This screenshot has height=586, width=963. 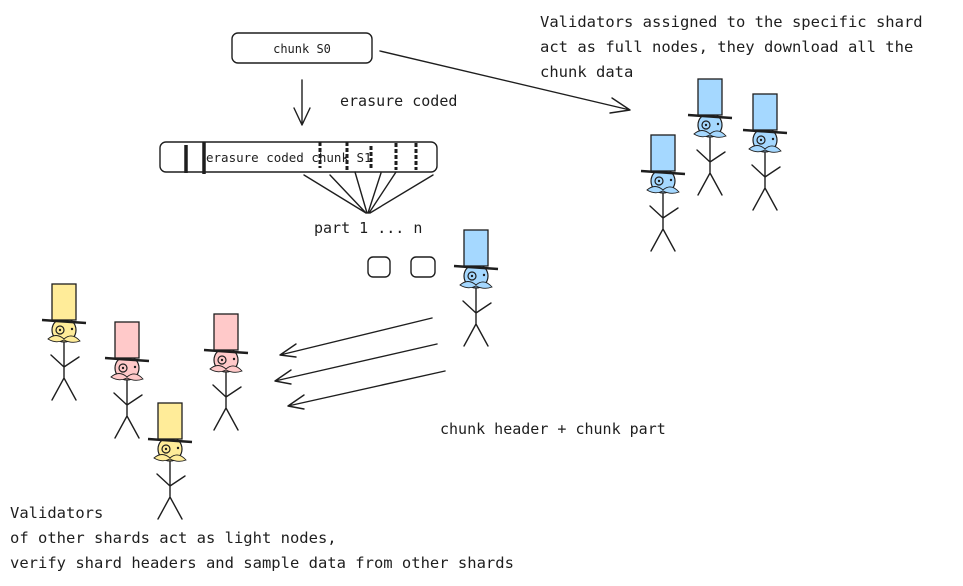 I want to click on erasure-coded-chunk-label: erasure coded chunk S1, so click(x=289, y=157).